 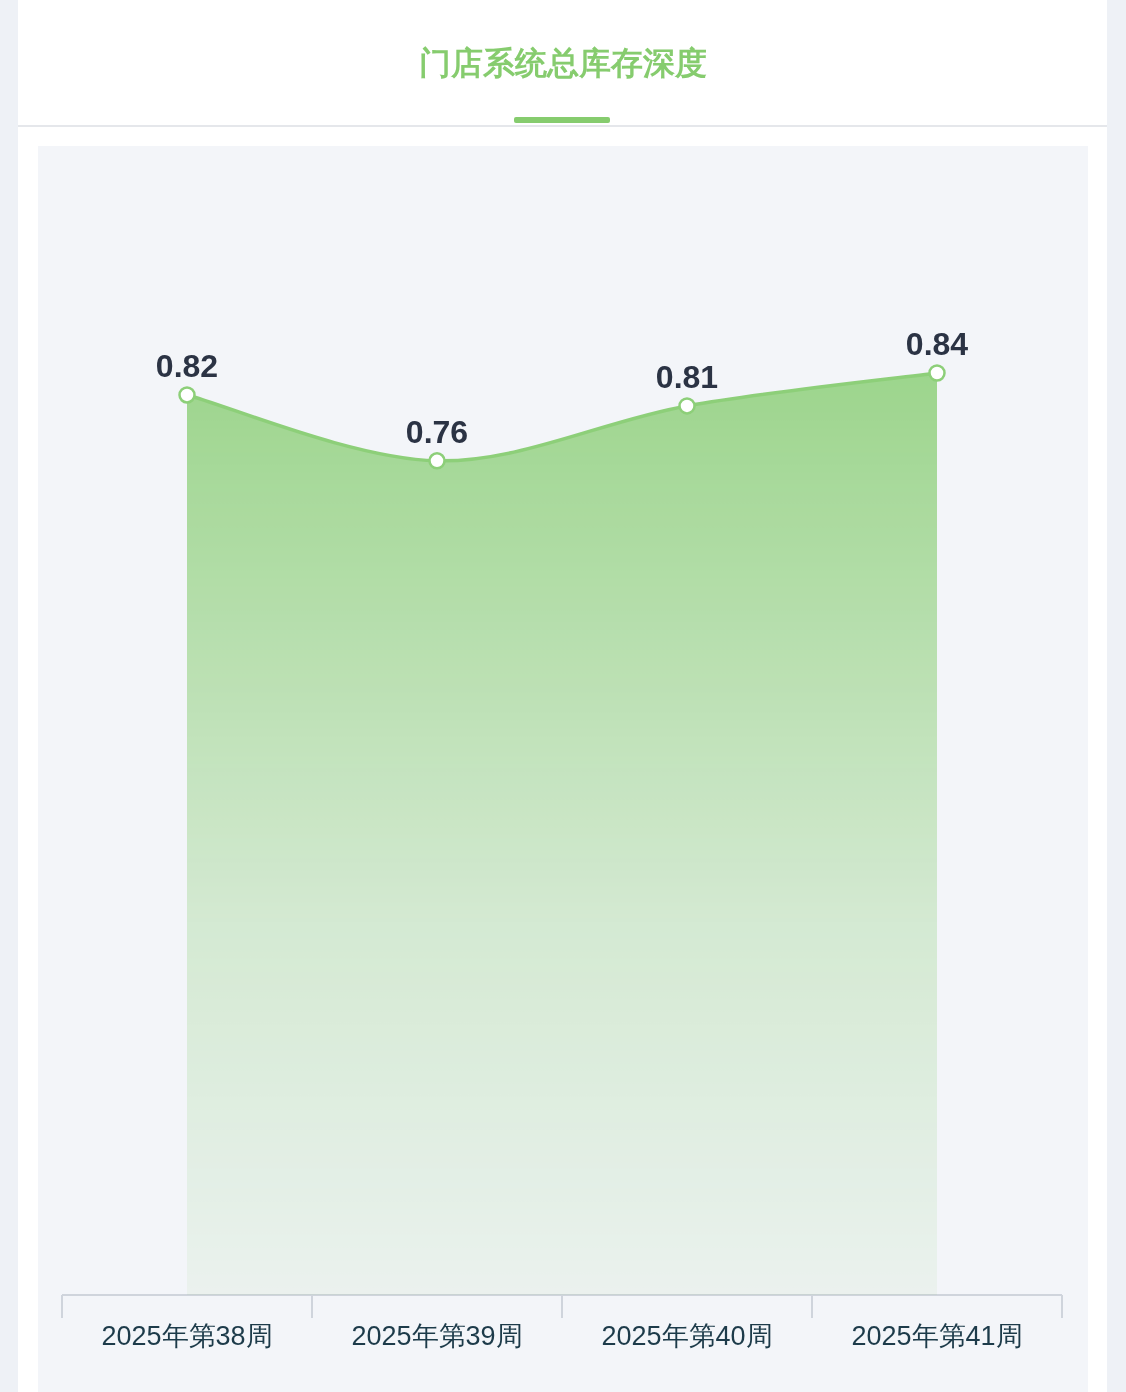 I want to click on x-tick-label: 2025年第39周, so click(x=437, y=1336).